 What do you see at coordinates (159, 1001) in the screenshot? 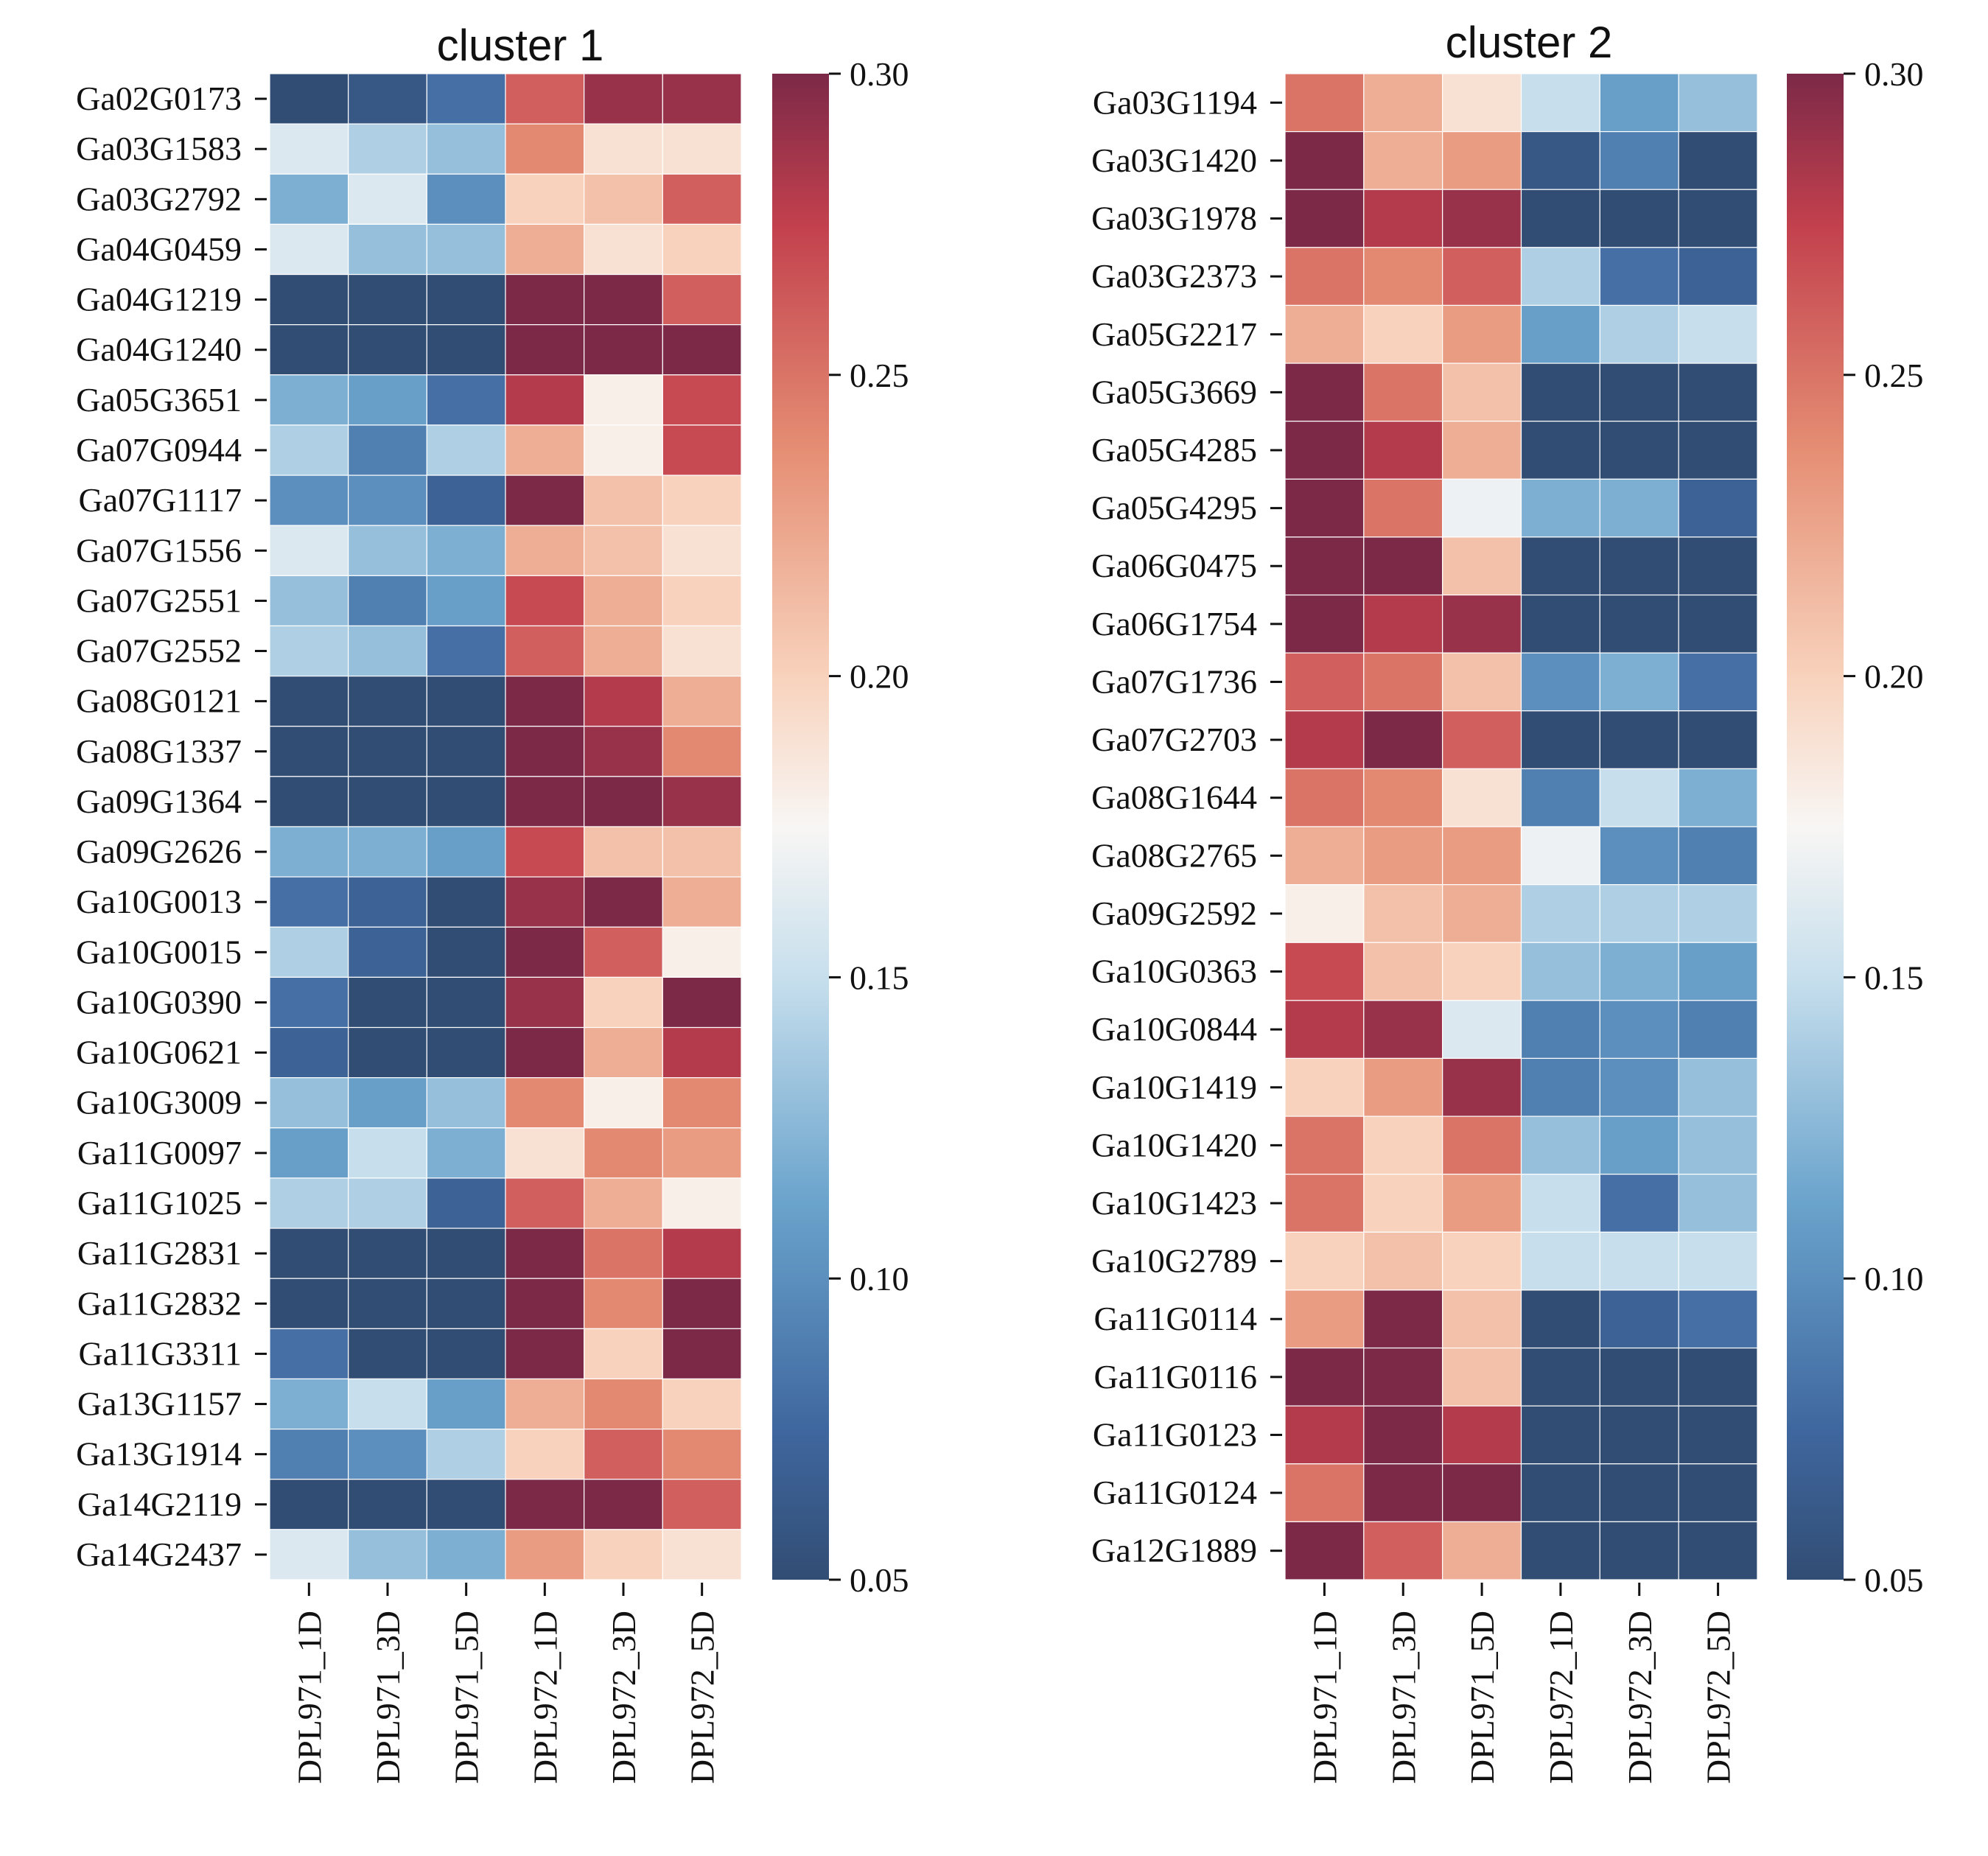
I see `row-label: Ga10G0390` at bounding box center [159, 1001].